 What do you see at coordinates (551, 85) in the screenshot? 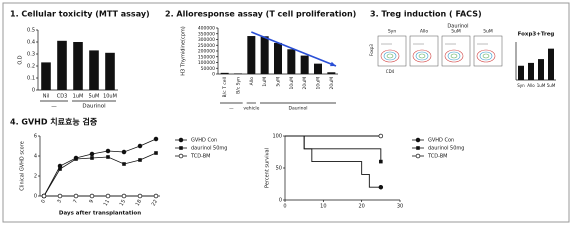
I see `x-tick-label: 5uM` at bounding box center [551, 85].